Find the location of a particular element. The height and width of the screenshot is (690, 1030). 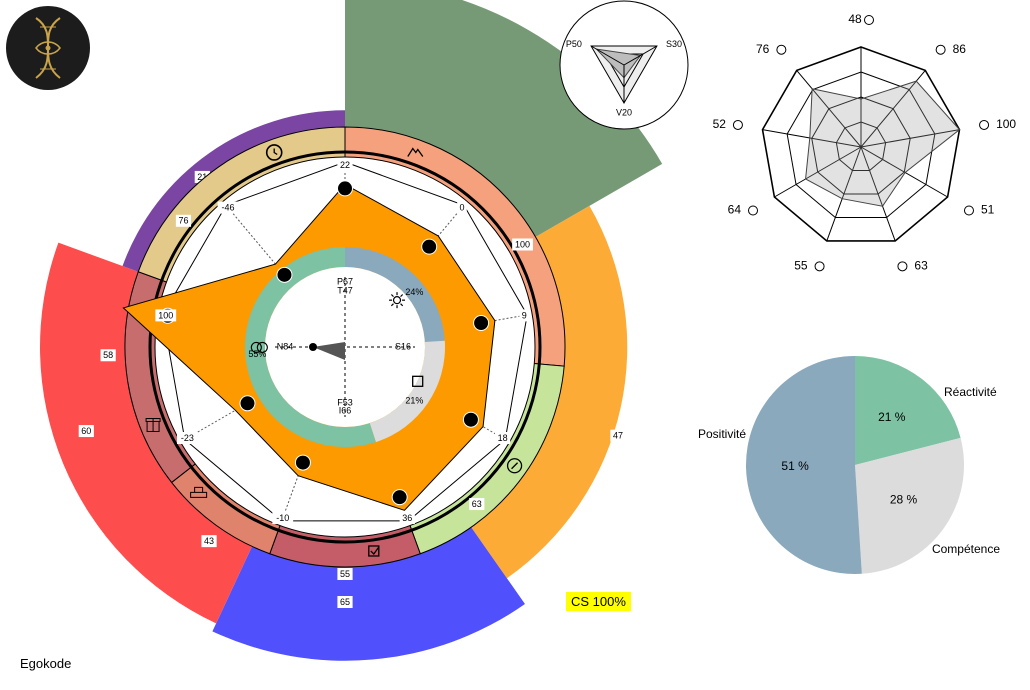

pie-value-2: 28 % is located at coordinates (904, 499).